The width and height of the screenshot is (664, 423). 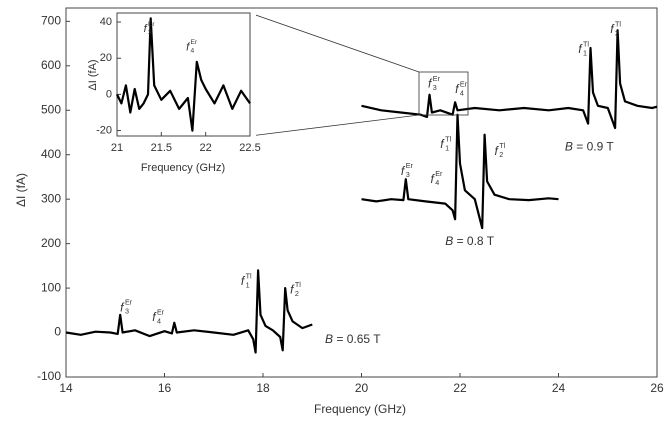 What do you see at coordinates (359, 74) in the screenshot?
I see `zoom-indicator` at bounding box center [359, 74].